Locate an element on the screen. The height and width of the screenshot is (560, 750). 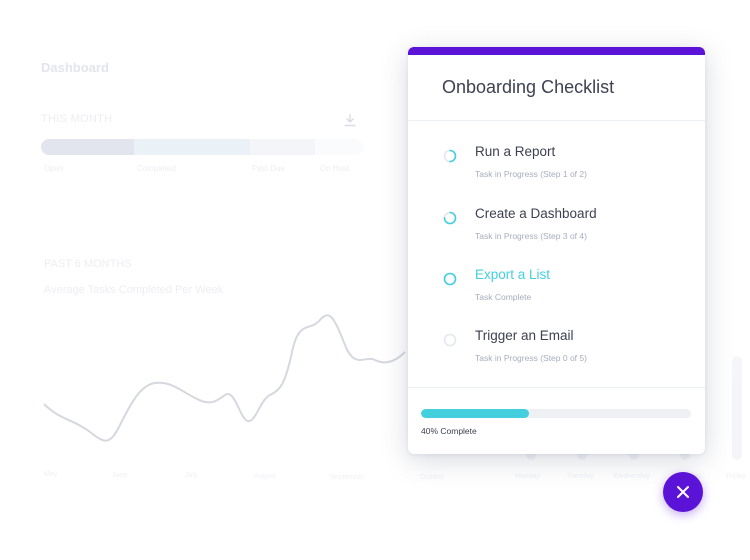
this-month-label: THIS MONTH is located at coordinates (77, 119).